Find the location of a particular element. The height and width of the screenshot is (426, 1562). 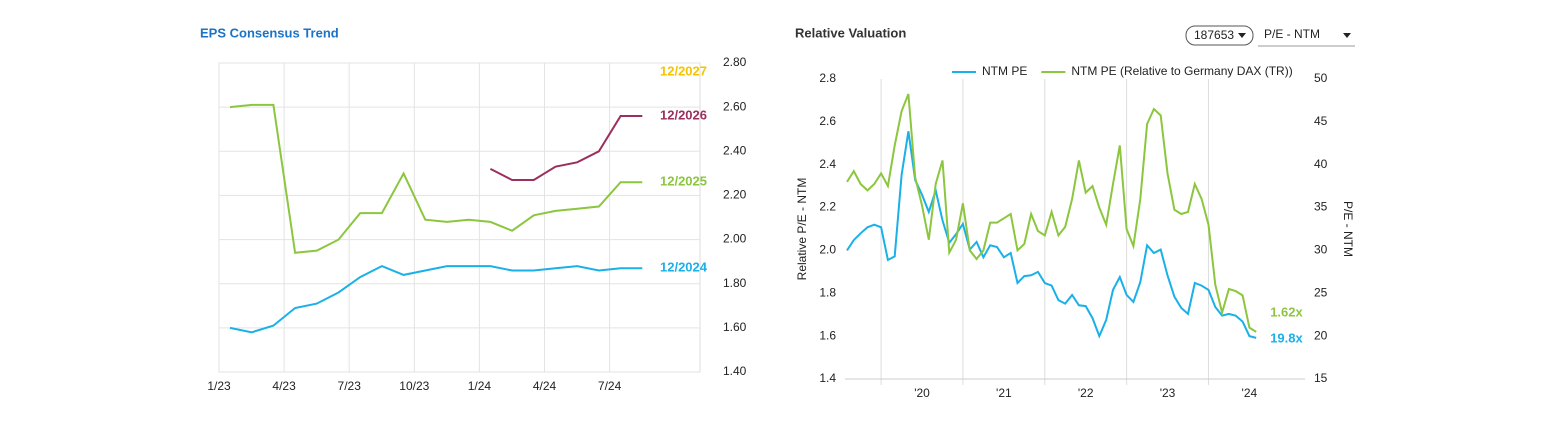

selector-box is located at coordinates (1219, 35).